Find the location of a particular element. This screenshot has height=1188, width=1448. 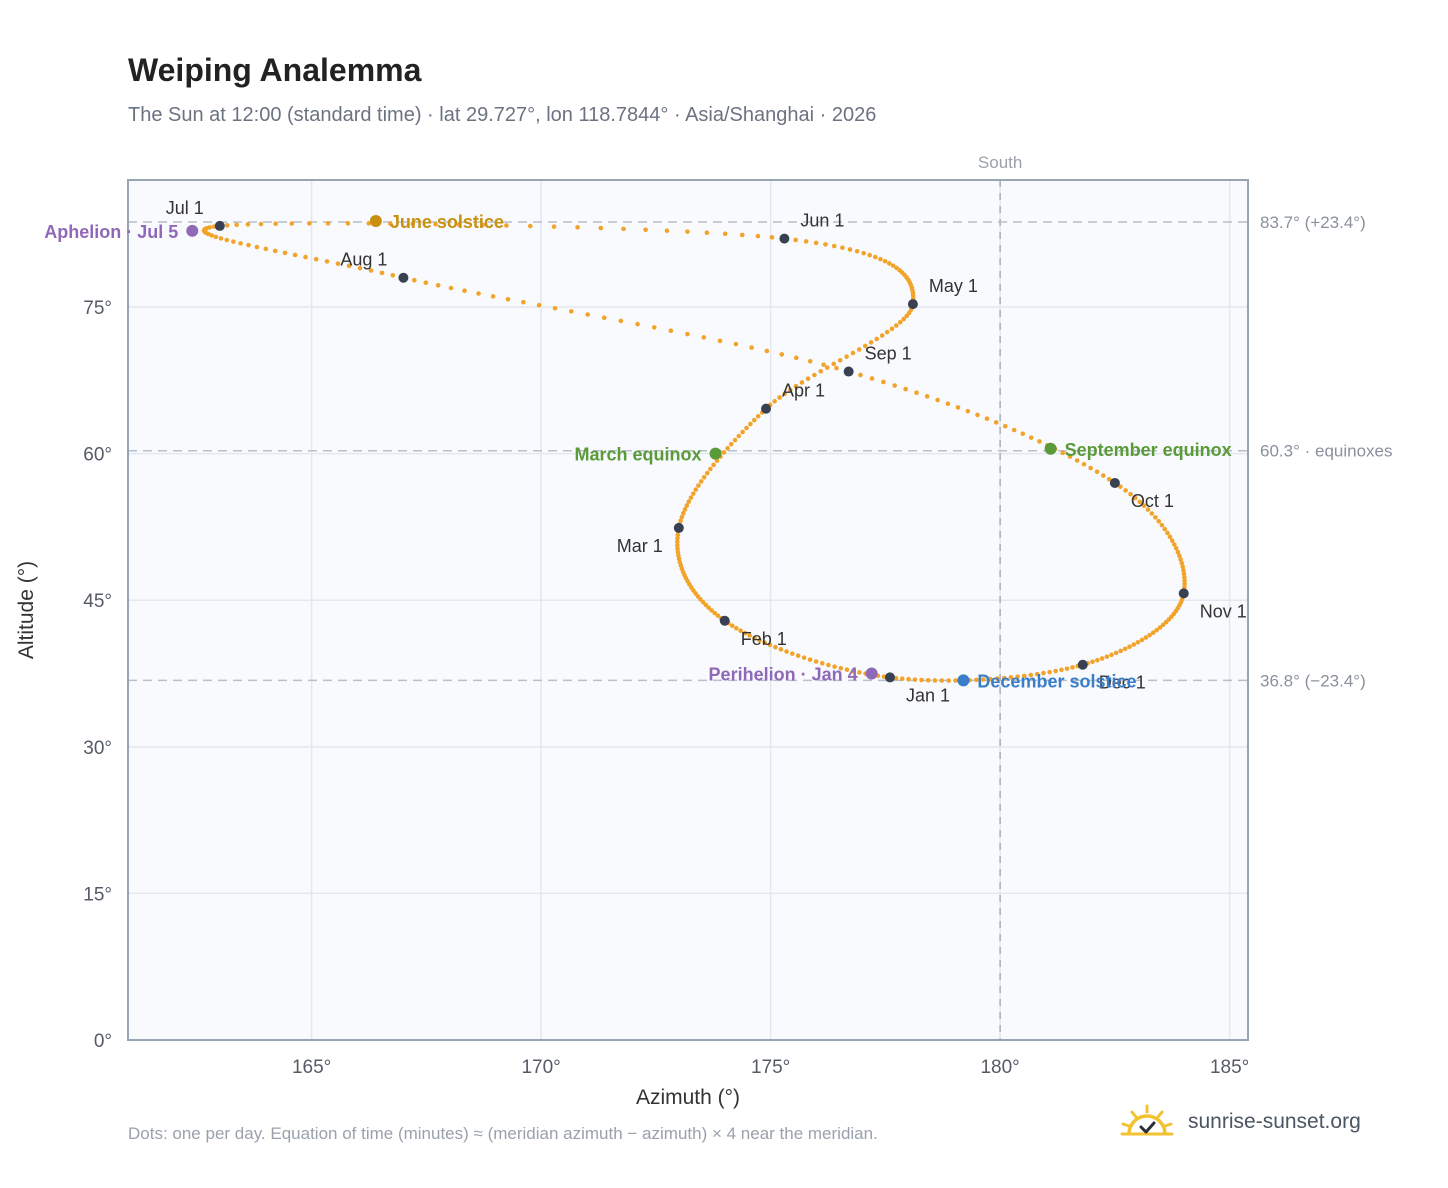

meridian-label: South is located at coordinates (1000, 162).